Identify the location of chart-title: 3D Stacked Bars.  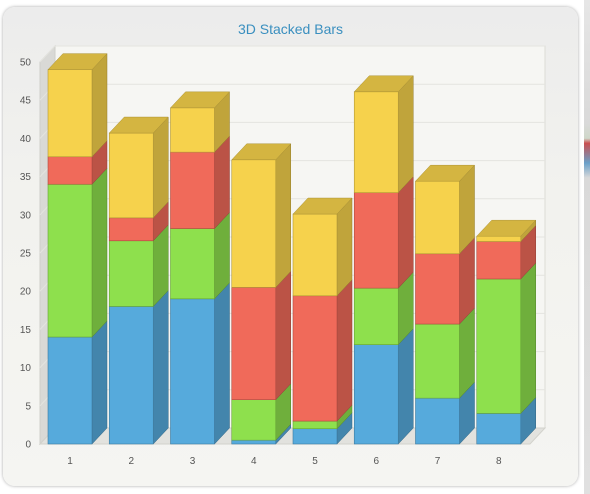
(290, 29).